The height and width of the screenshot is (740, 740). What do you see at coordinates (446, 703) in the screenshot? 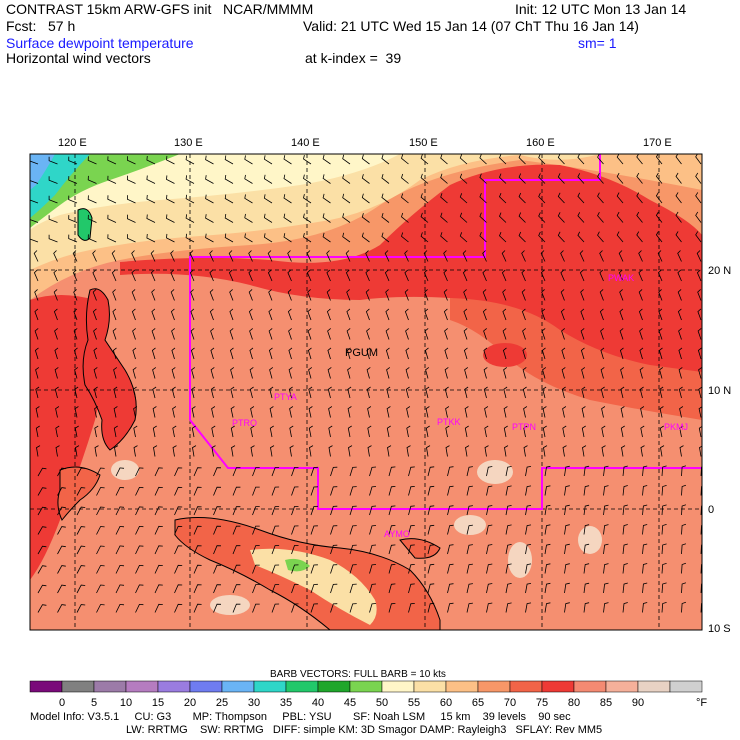
I see `colorbar-tick-label: 60` at bounding box center [446, 703].